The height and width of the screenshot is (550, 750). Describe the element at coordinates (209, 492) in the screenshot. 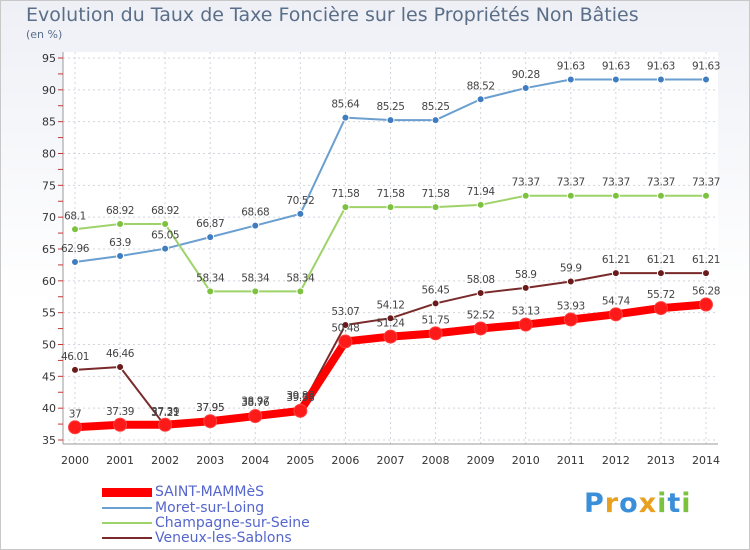

I see `legend-label: SAINT-MAMMèS` at that location.